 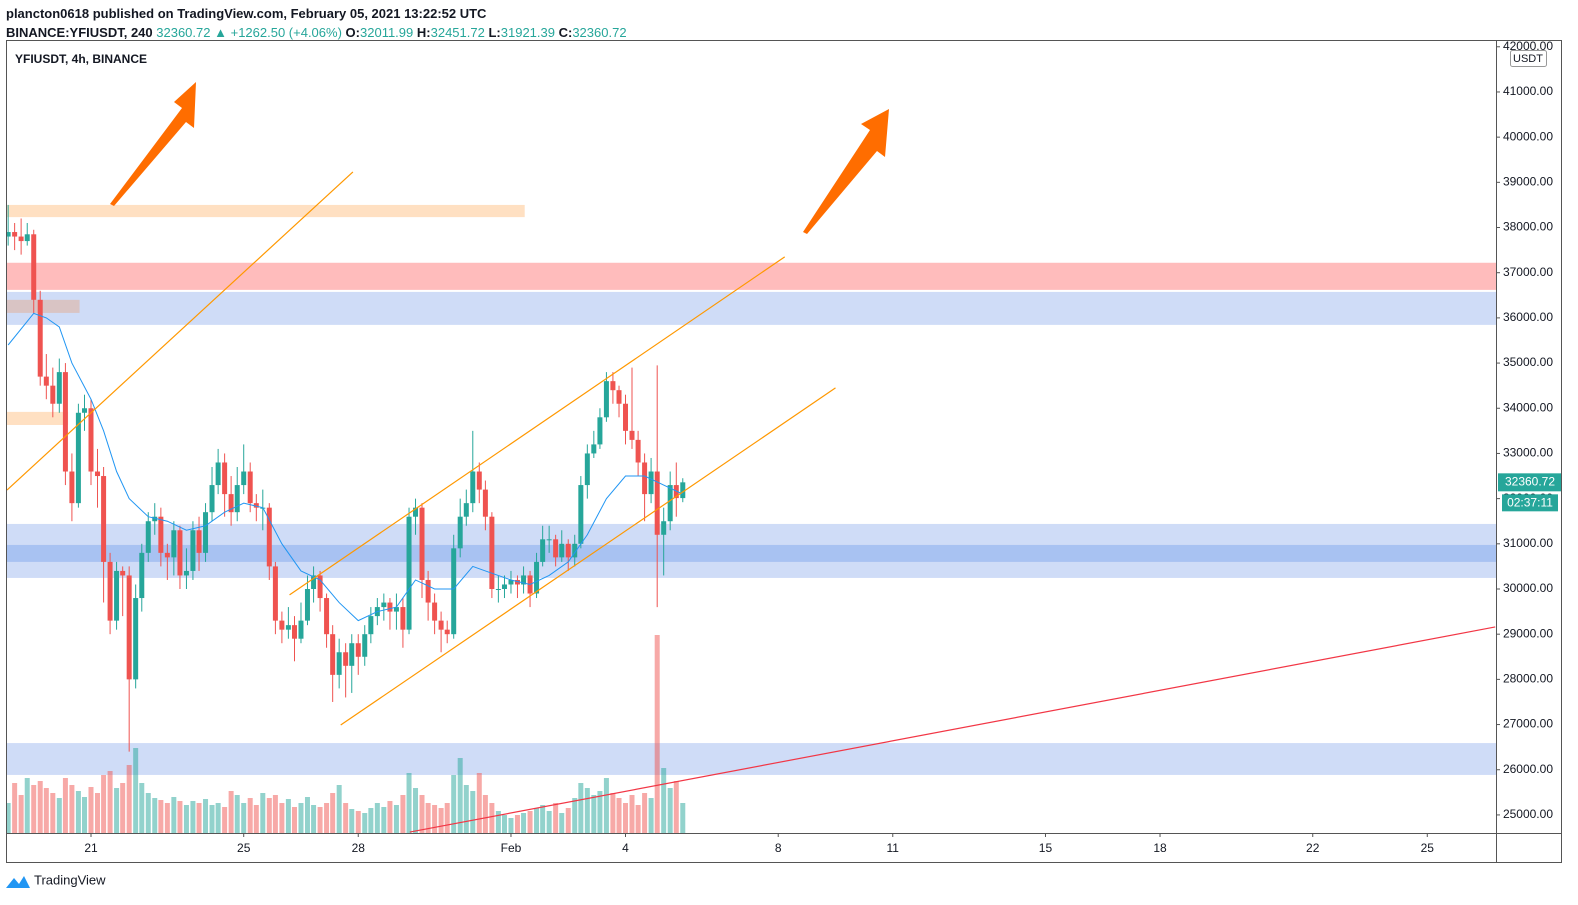 I want to click on y-tick-label: 39000.00, so click(x=1528, y=182).